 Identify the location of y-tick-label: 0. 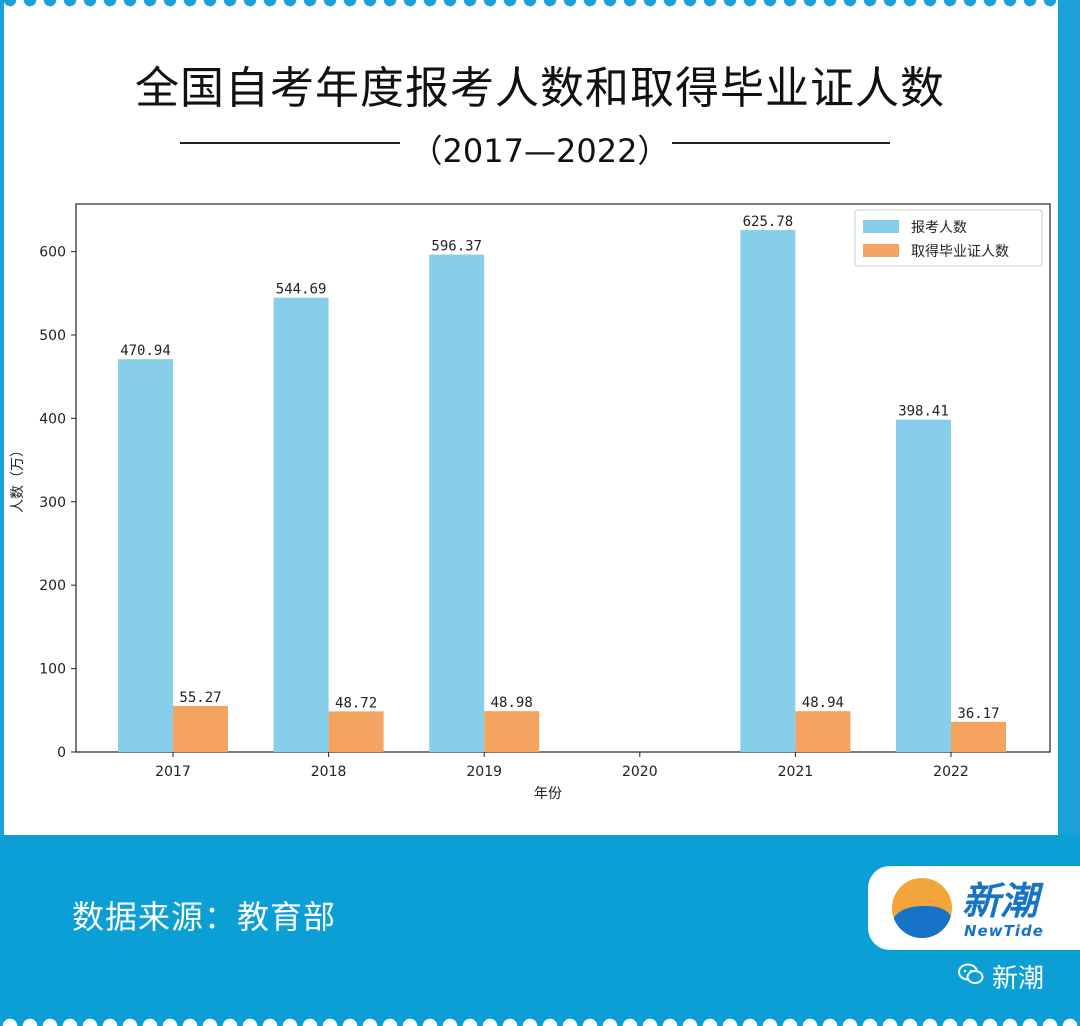
(61, 753).